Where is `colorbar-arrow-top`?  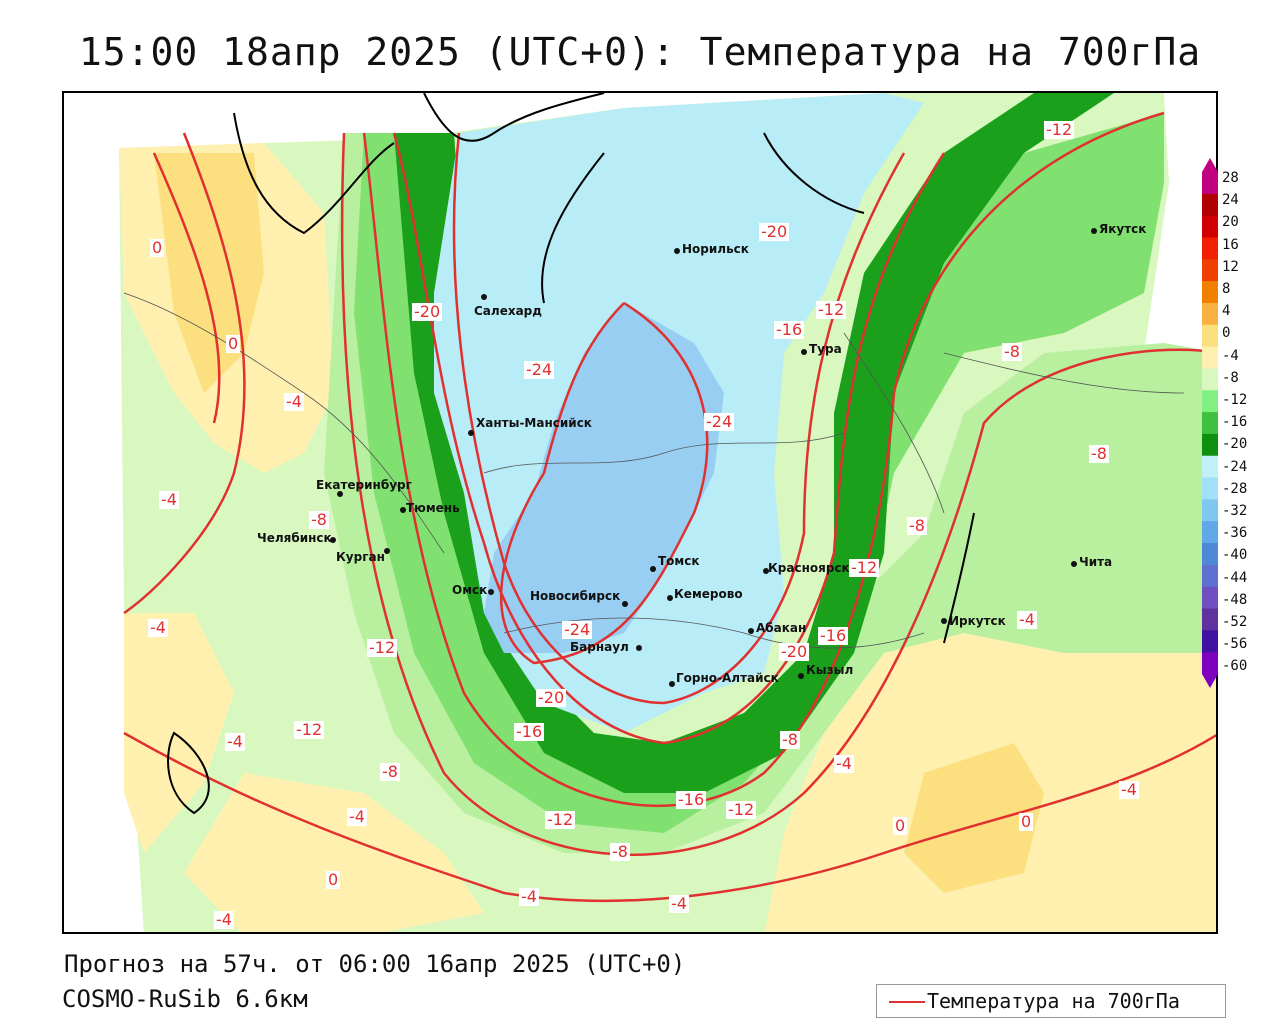 colorbar-arrow-top is located at coordinates (1210, 165).